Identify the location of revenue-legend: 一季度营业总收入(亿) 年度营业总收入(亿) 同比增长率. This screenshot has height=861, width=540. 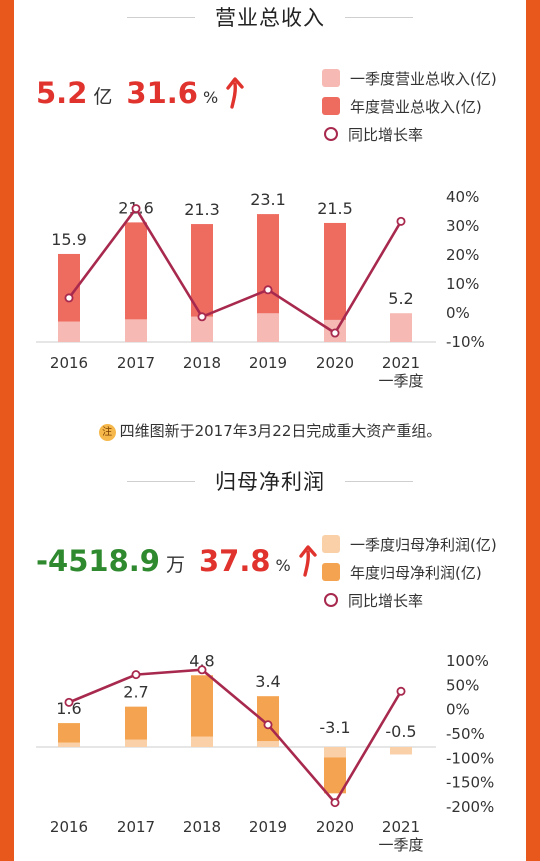
(409, 106).